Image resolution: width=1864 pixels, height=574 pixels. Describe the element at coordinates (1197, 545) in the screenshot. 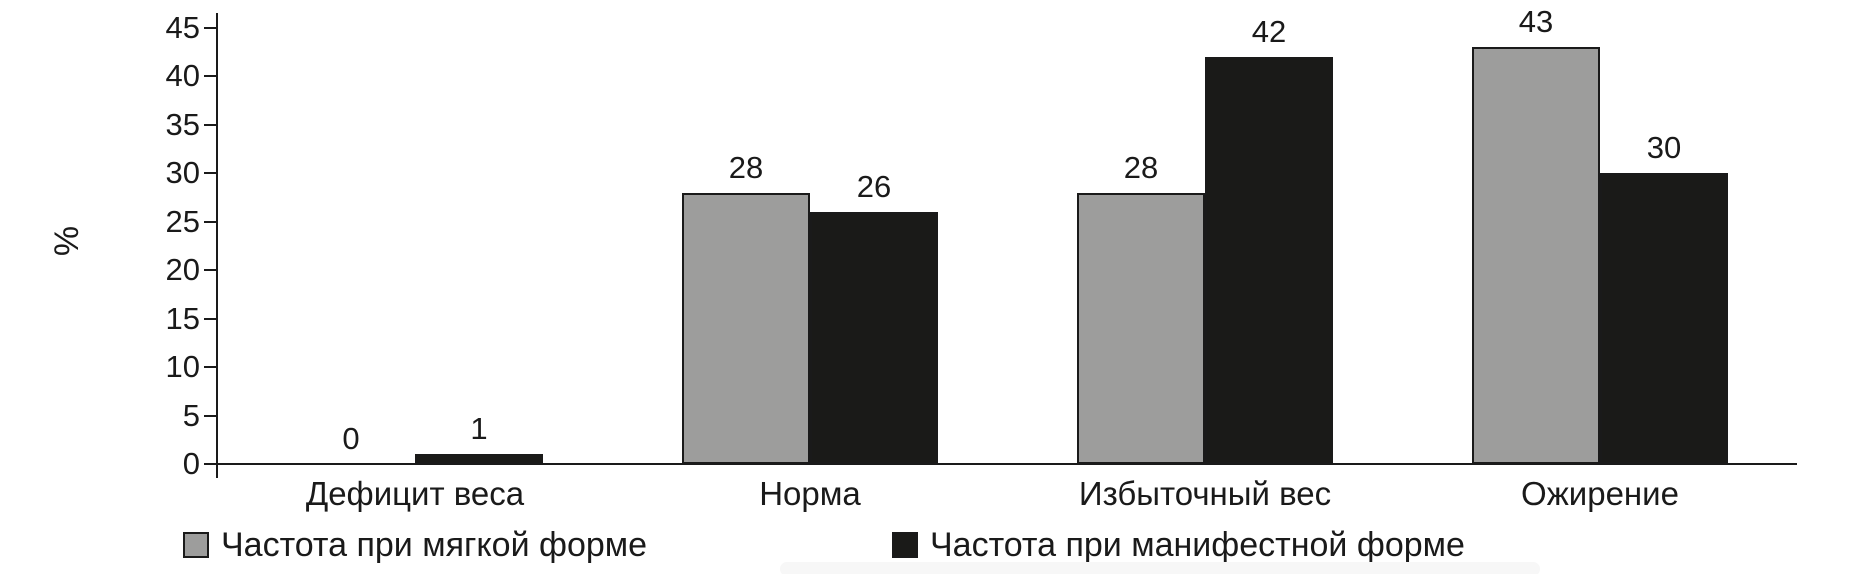

I see `legend-label: Частота при манифестной форме` at that location.